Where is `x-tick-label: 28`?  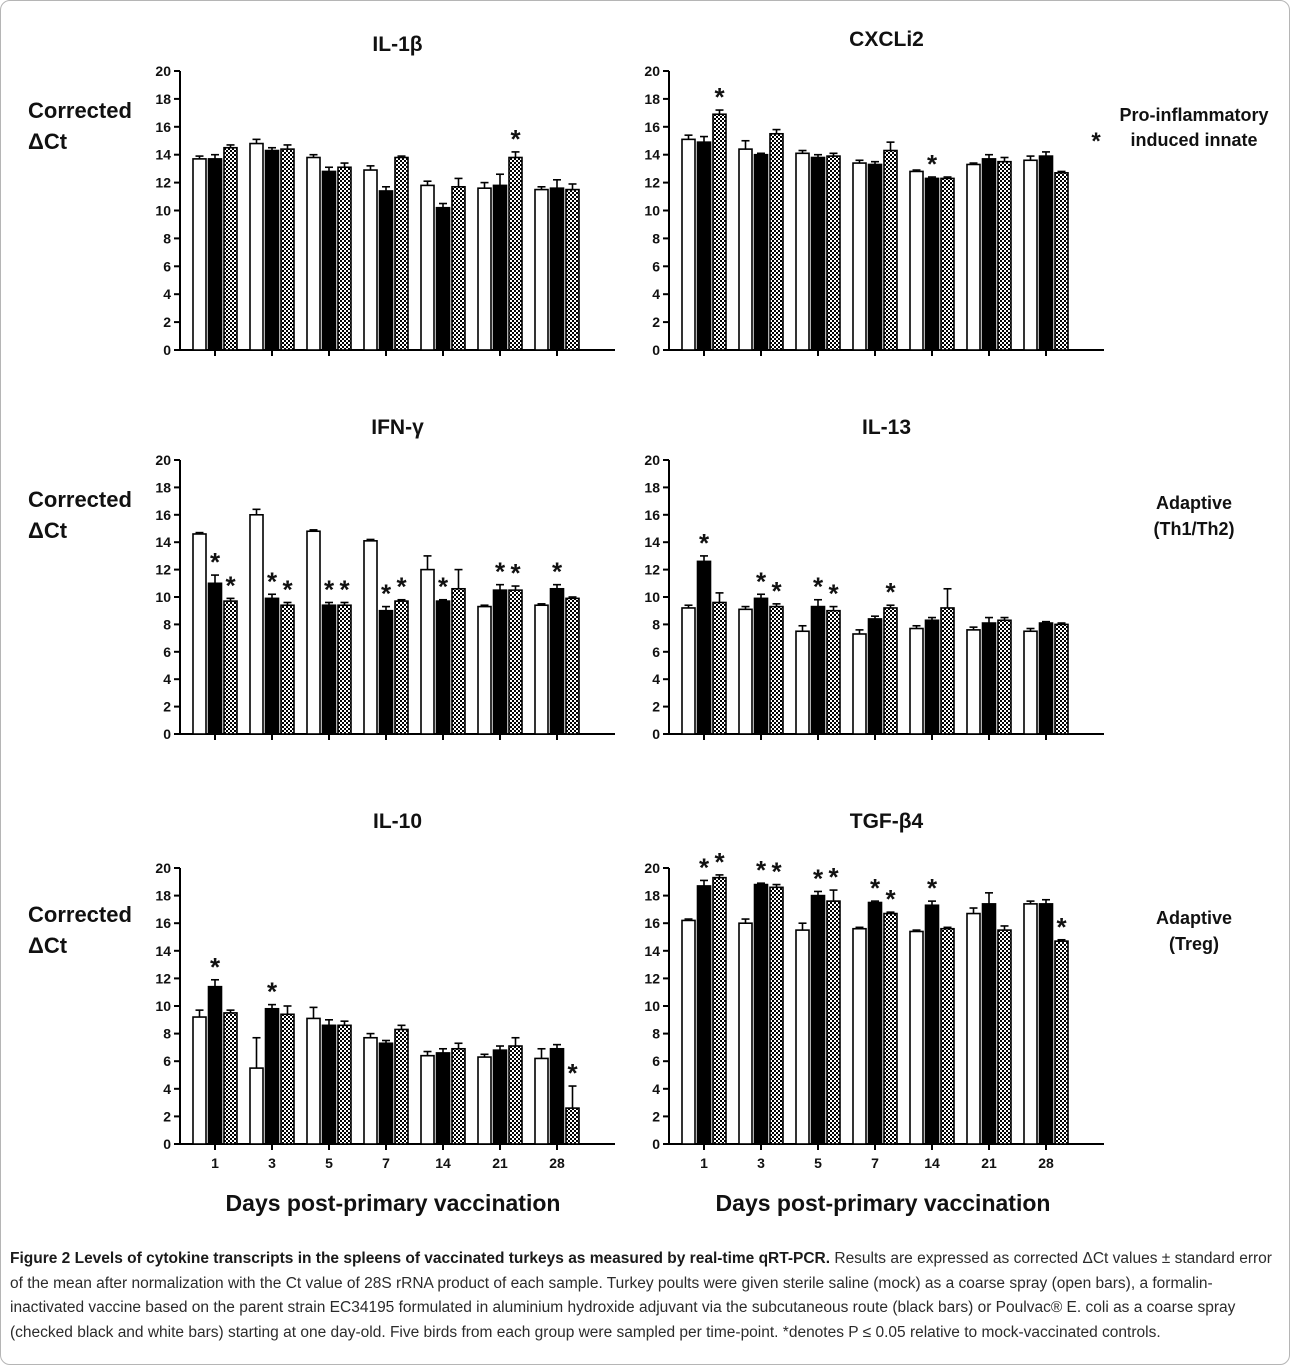 x-tick-label: 28 is located at coordinates (1046, 1163).